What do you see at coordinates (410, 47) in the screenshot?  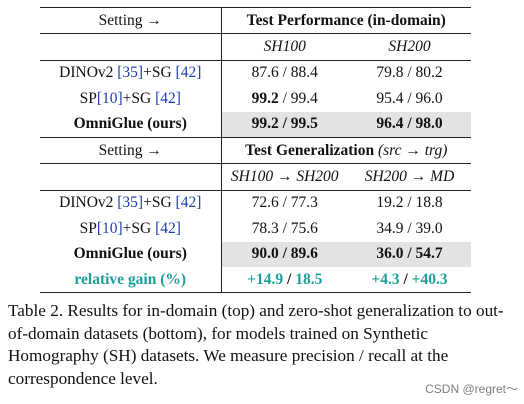 I see `perf-col-sh200: SH200` at bounding box center [410, 47].